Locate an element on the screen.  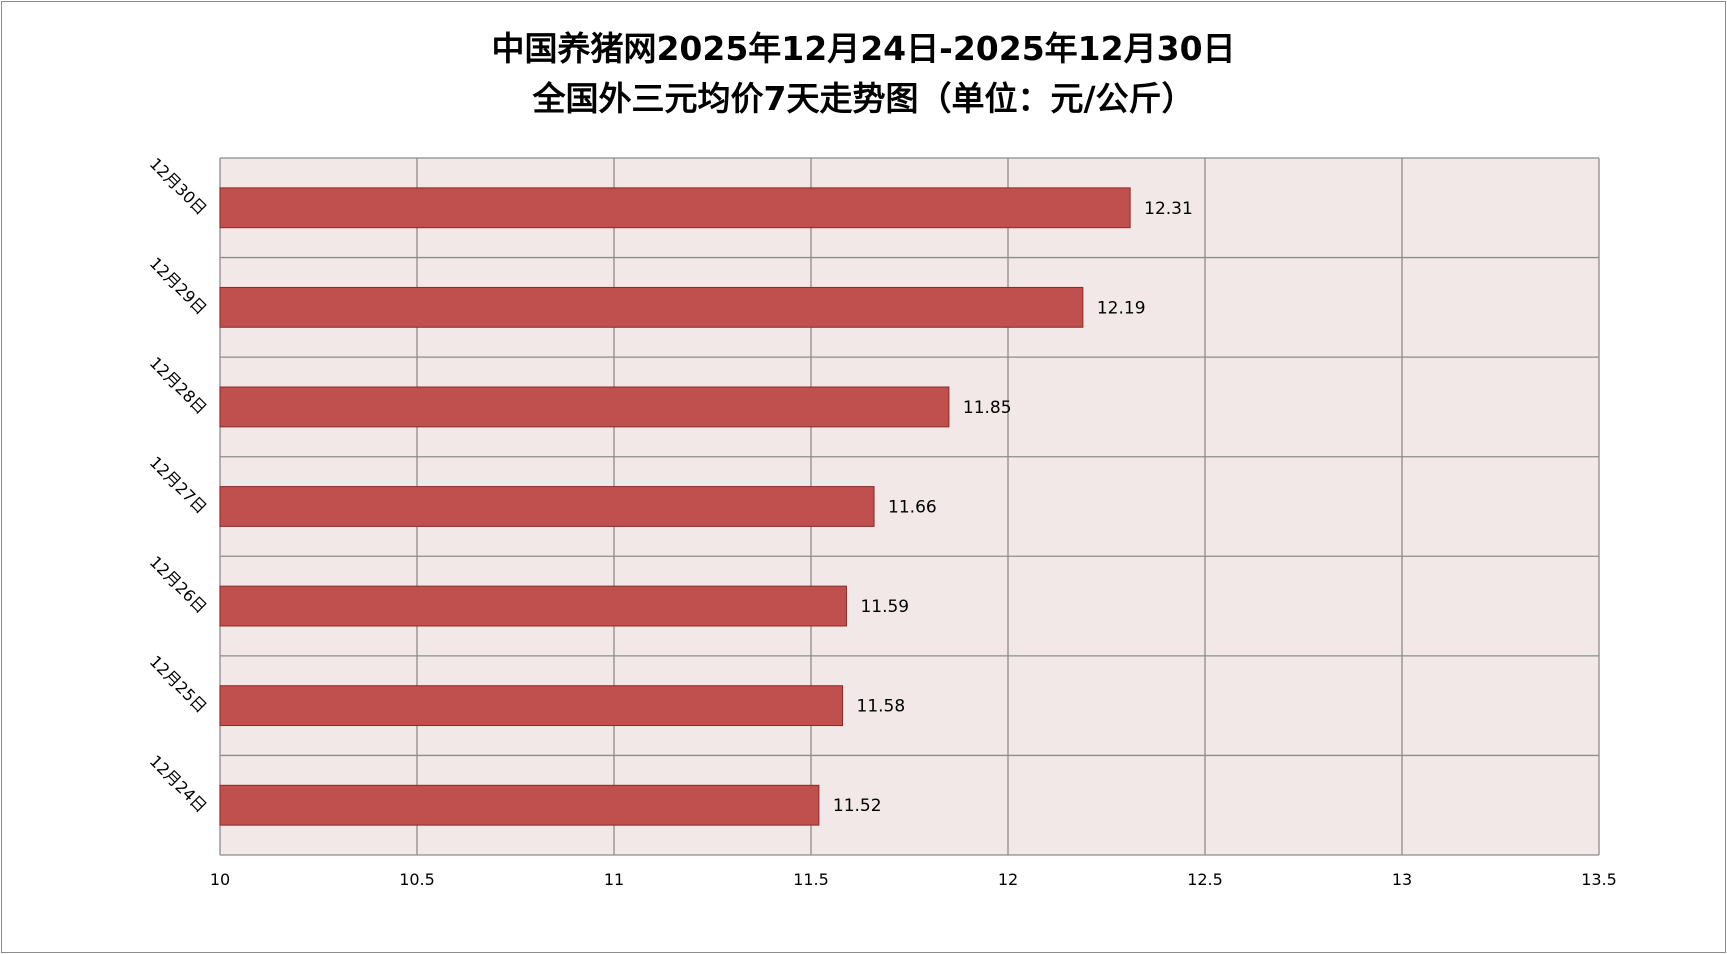
category-label: 12月29日 is located at coordinates (178, 286).